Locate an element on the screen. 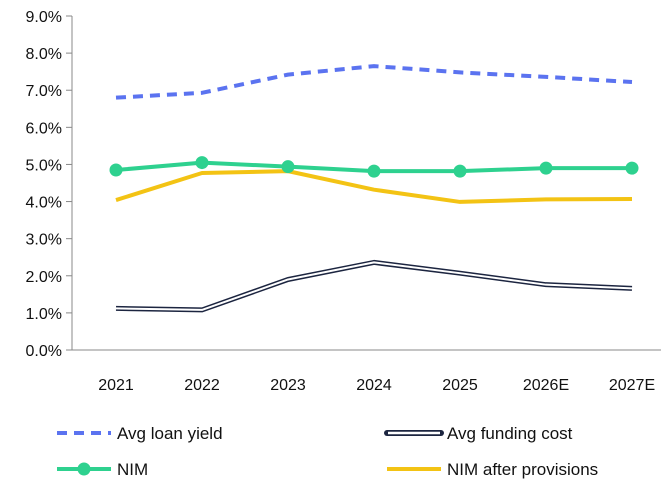  series-avg-funding-cost is located at coordinates (374, 286).